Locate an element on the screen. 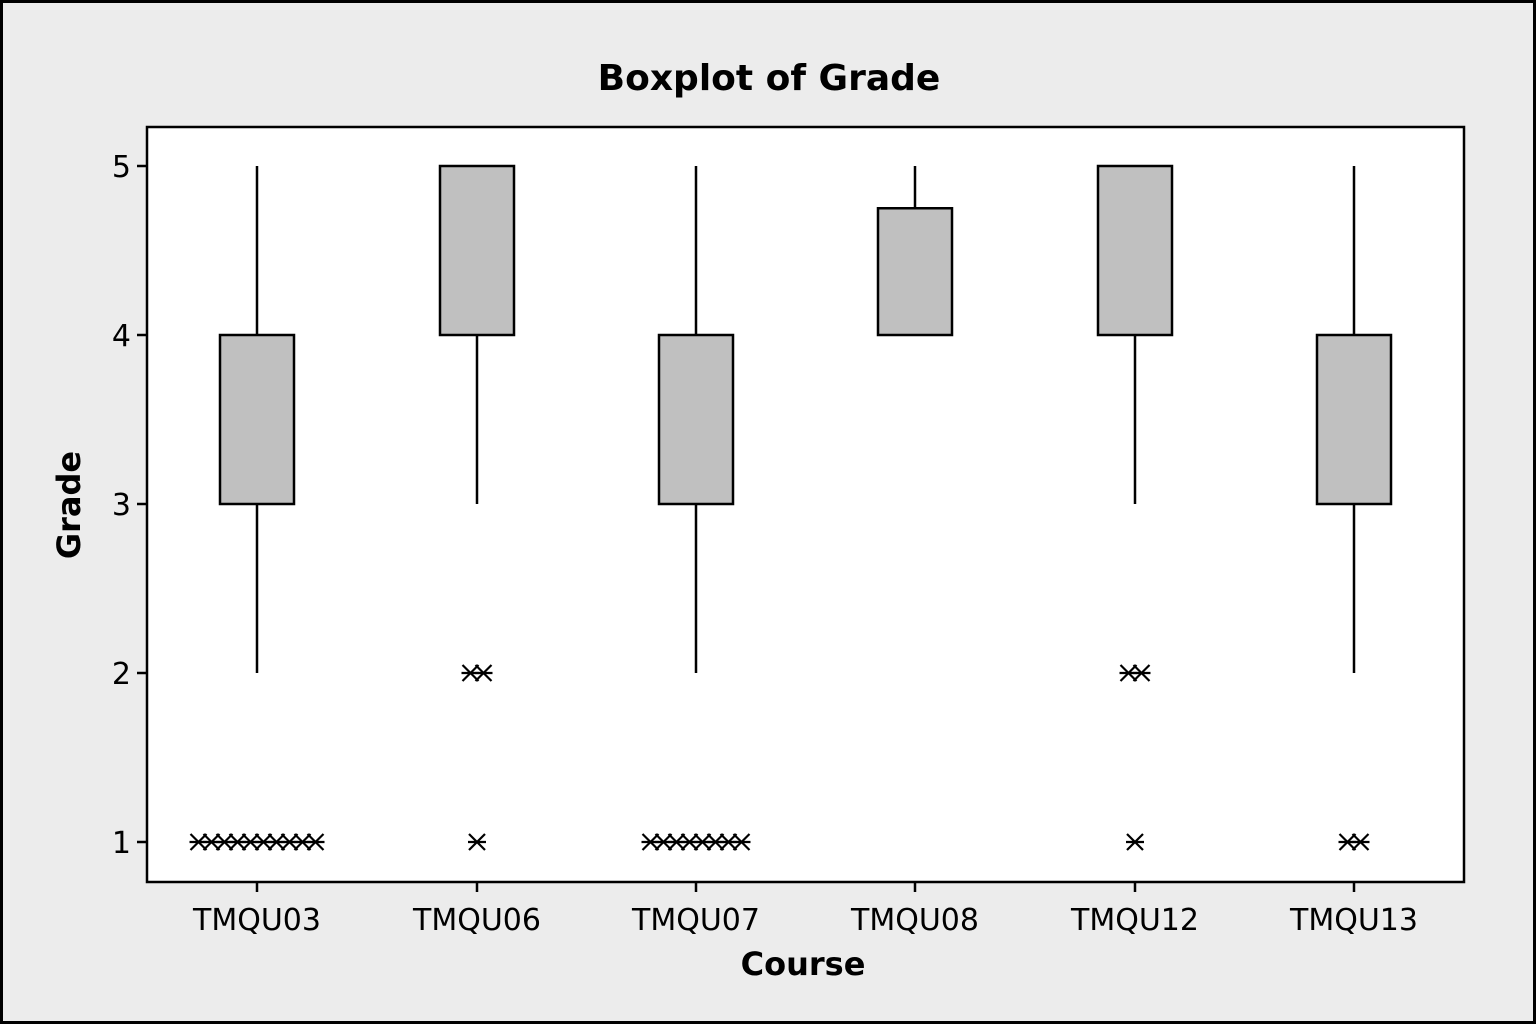  box-tmqu03 is located at coordinates (257, 419).